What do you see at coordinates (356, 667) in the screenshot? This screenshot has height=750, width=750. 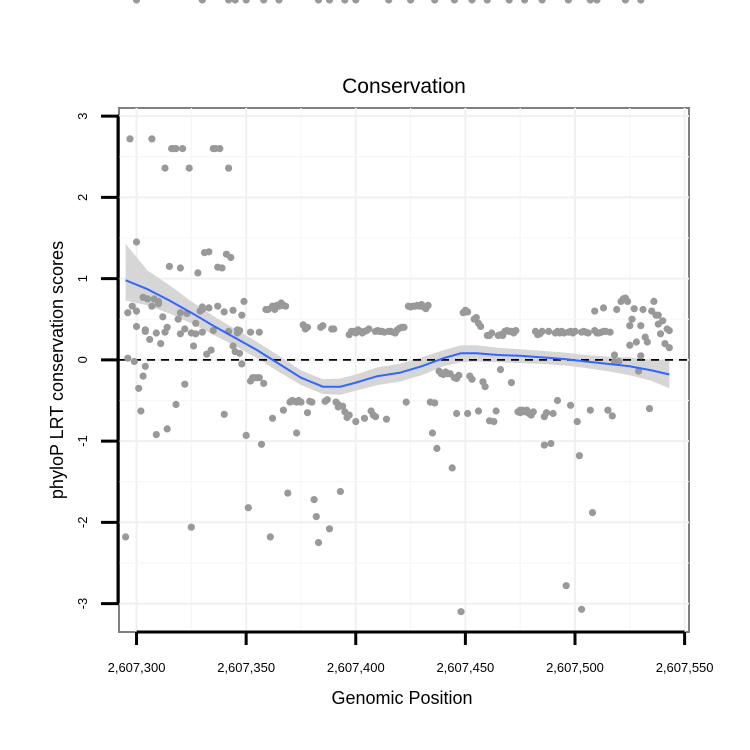 I see `x-tick-label: 2,607,400` at bounding box center [356, 667].